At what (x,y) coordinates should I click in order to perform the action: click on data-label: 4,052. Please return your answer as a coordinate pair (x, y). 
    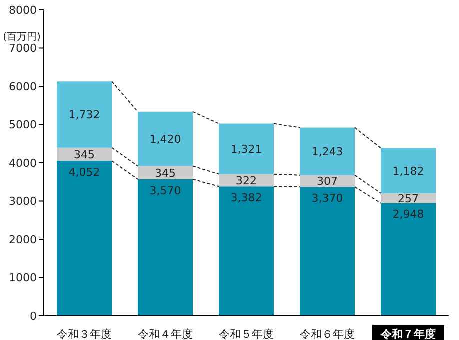
    Looking at the image, I should click on (84, 173).